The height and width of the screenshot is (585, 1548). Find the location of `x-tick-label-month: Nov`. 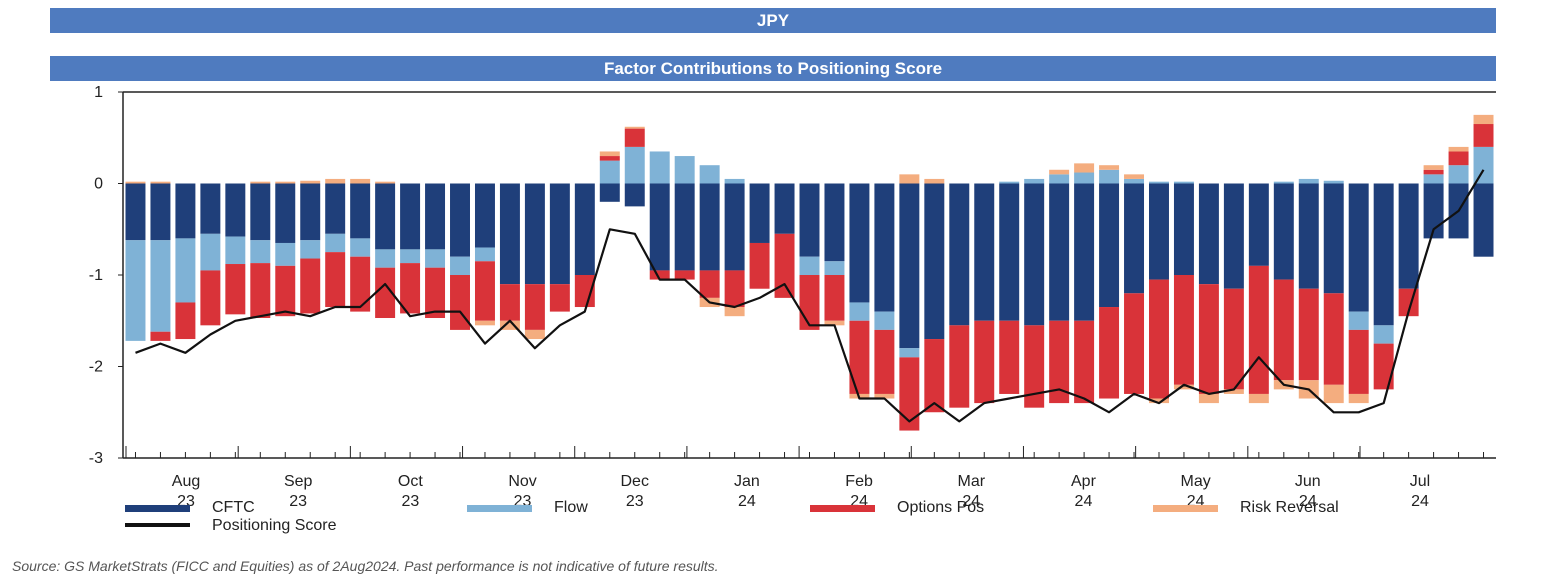

x-tick-label-month: Nov is located at coordinates (522, 481).